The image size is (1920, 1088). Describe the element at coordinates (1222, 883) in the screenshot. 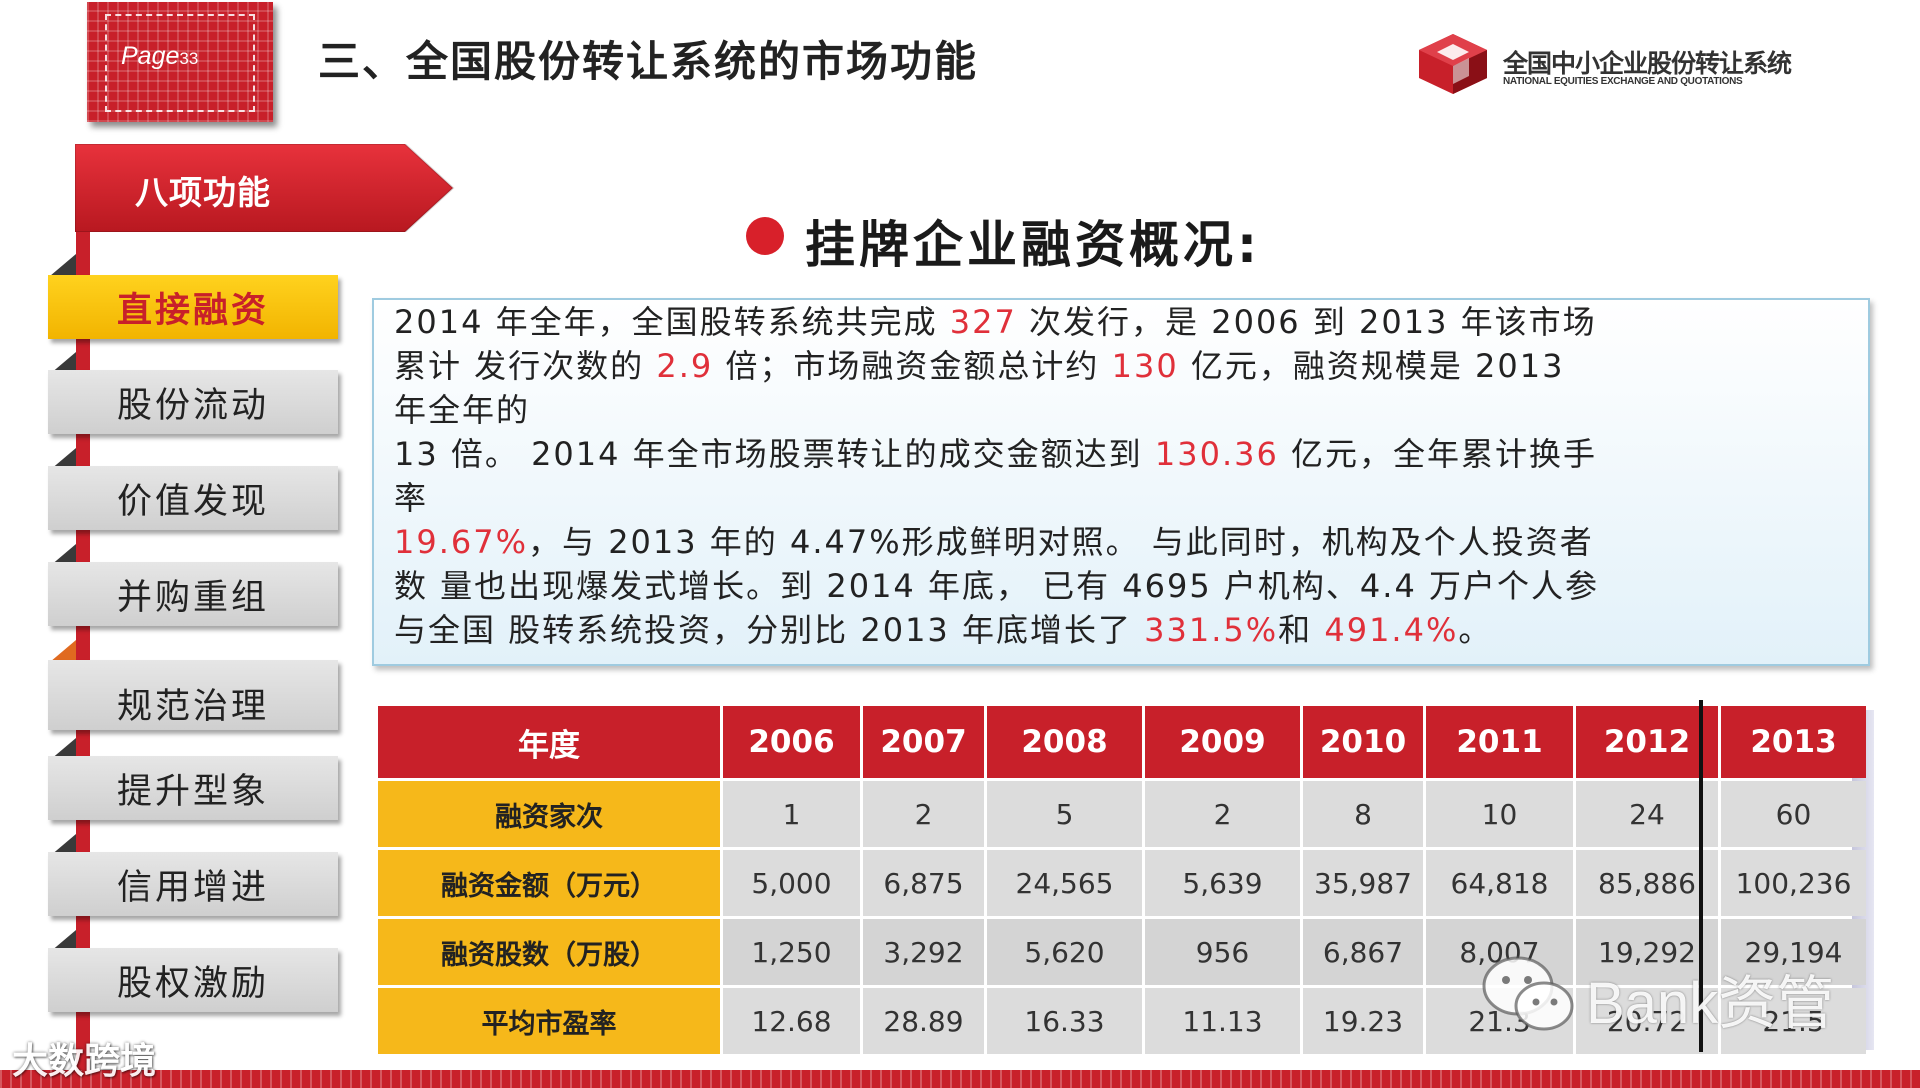

I see `table-cell: 5,639` at that location.